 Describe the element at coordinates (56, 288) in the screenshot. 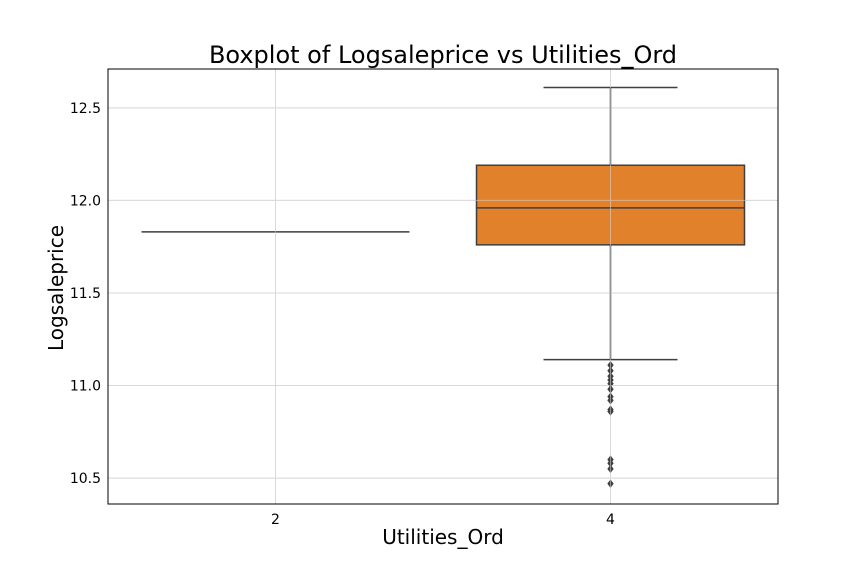

I see `y-axis-label: Logsaleprice` at that location.